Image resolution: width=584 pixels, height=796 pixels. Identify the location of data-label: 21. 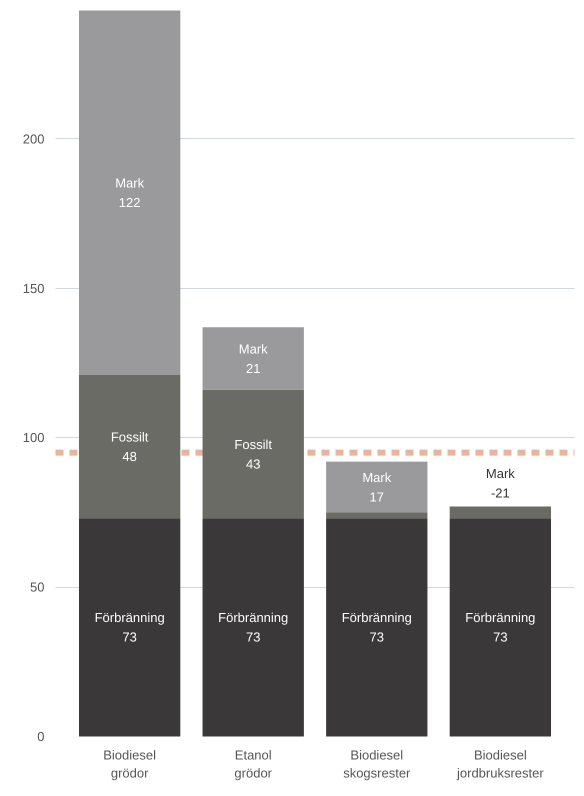
(253, 368).